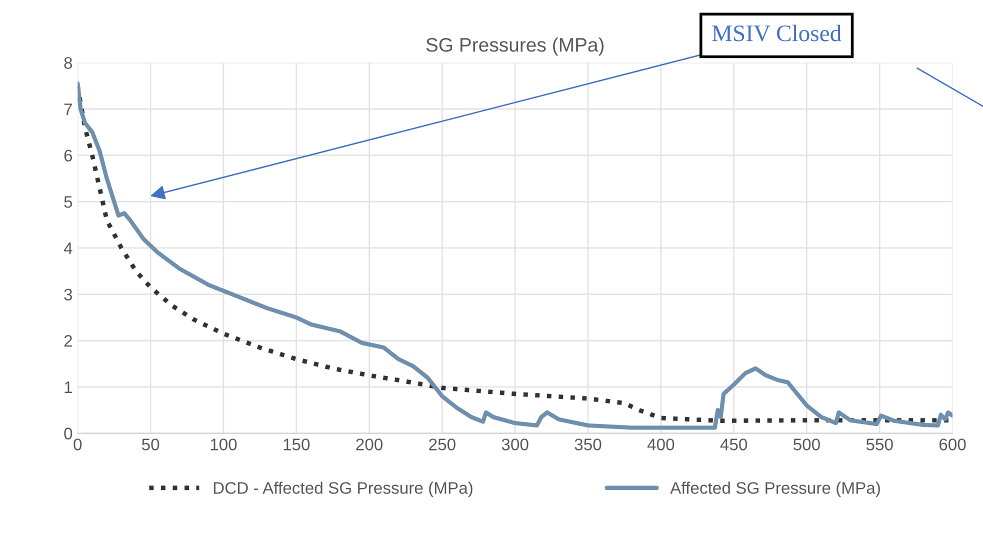 This screenshot has width=983, height=545. What do you see at coordinates (879, 444) in the screenshot?
I see `x-tick-label: 550` at bounding box center [879, 444].